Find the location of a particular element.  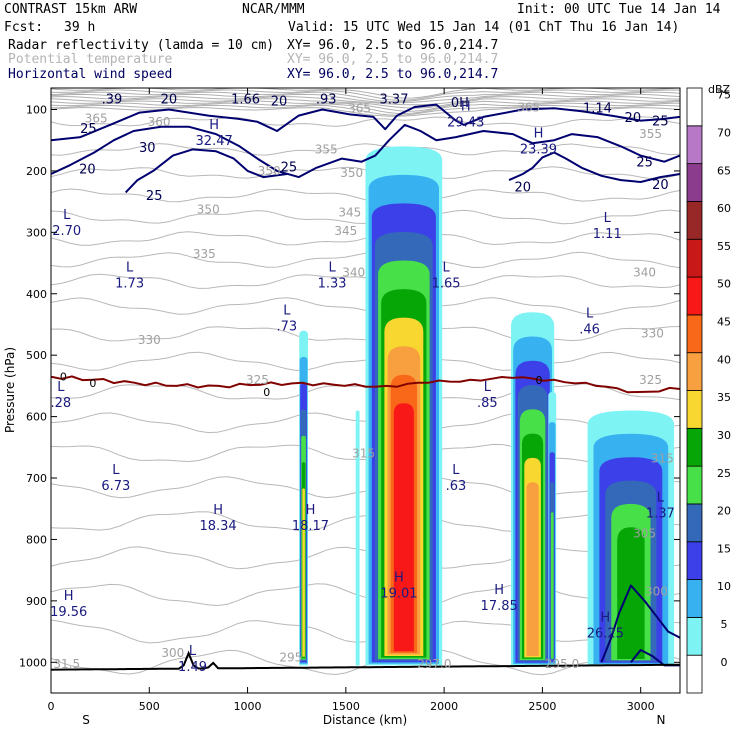

wind-label: 1.14 is located at coordinates (597, 109).